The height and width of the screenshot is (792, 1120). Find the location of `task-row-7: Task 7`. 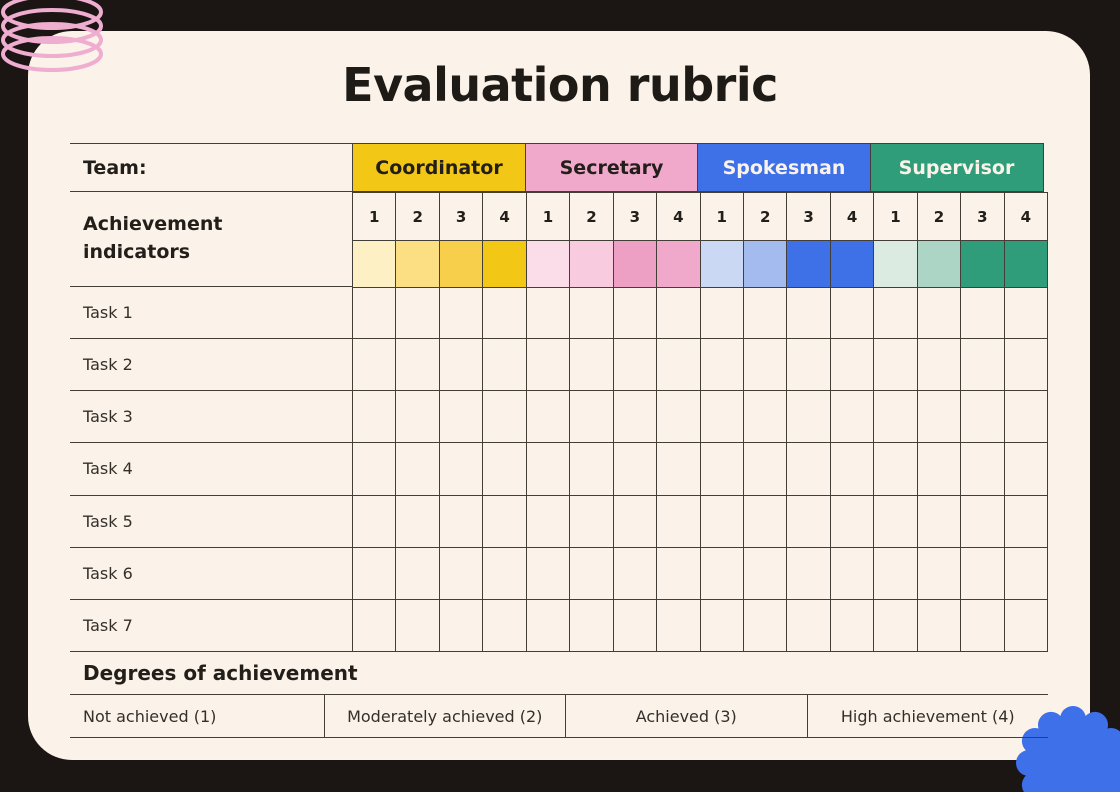

task-row-7: Task 7 is located at coordinates (559, 626).